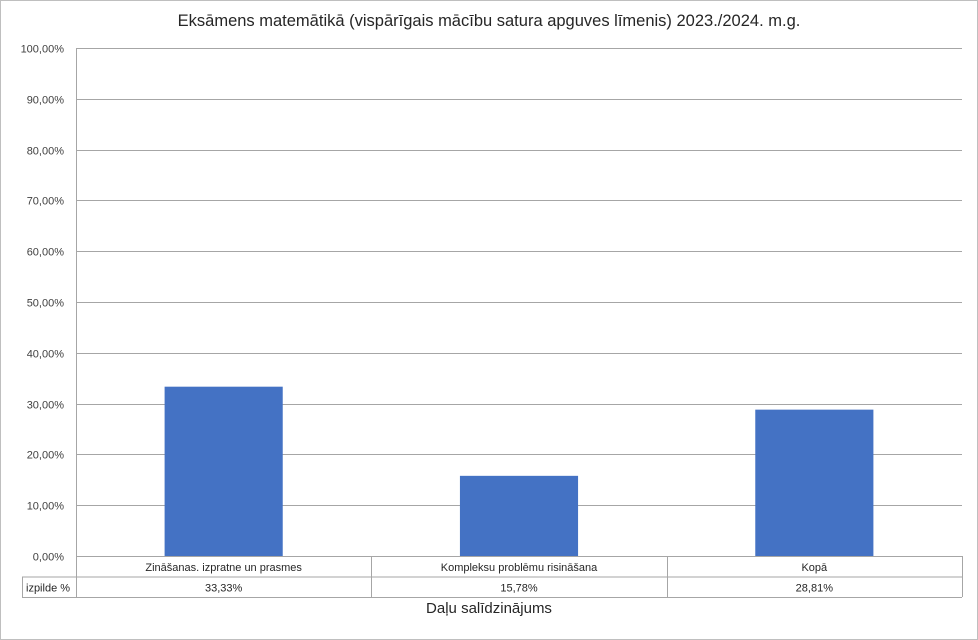 This screenshot has height=640, width=978. I want to click on x-tick-label: Zināšanas. izpratne un prasmes, so click(223, 568).